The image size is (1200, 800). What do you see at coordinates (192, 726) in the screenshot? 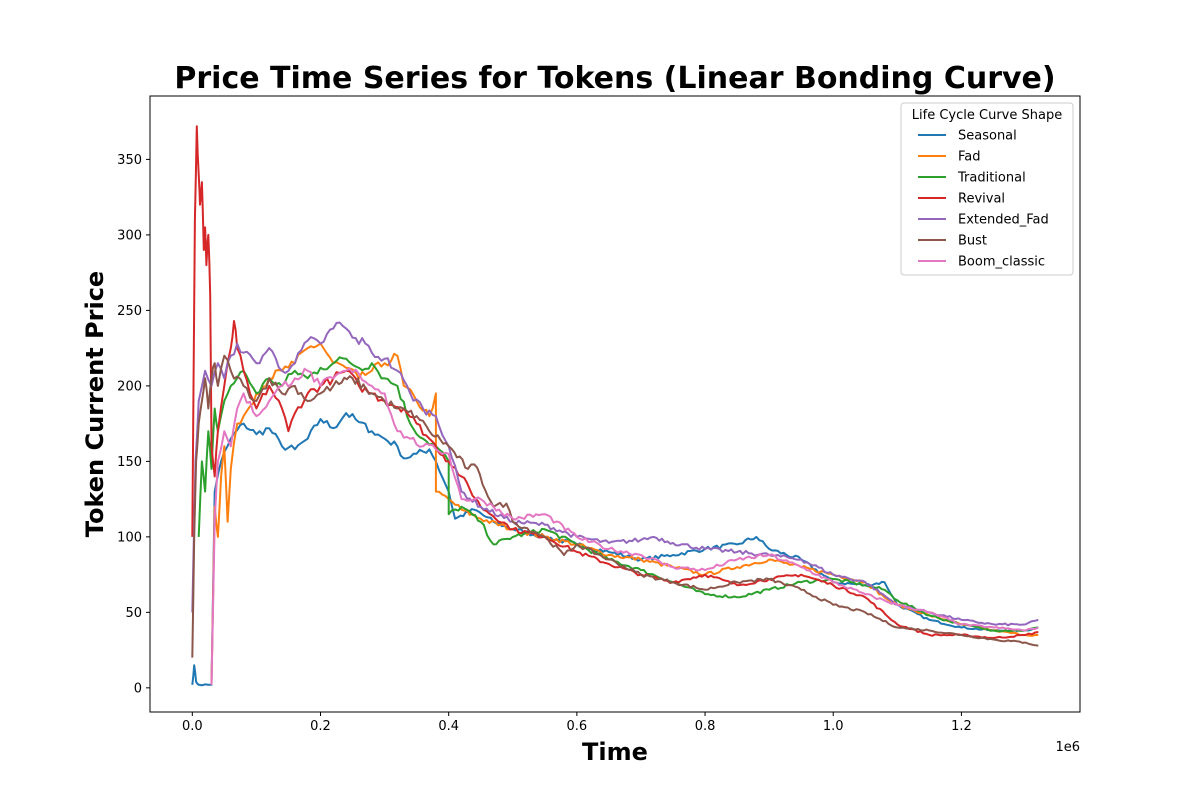
I see `x-tick-label: 0.0` at bounding box center [192, 726].